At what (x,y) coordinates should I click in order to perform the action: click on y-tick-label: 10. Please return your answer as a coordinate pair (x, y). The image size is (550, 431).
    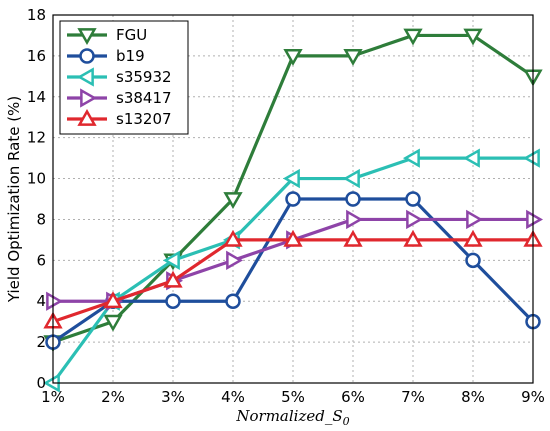
    Looking at the image, I should click on (36, 179).